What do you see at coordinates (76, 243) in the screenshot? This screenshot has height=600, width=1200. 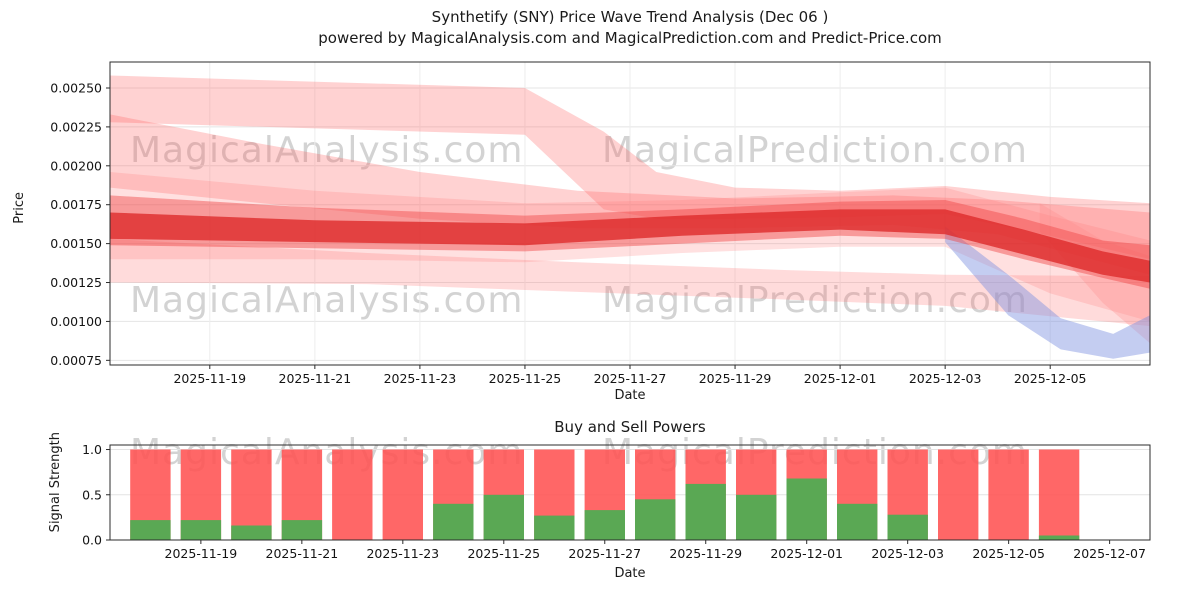 I see `y-tick-label: 0.00150` at bounding box center [76, 243].